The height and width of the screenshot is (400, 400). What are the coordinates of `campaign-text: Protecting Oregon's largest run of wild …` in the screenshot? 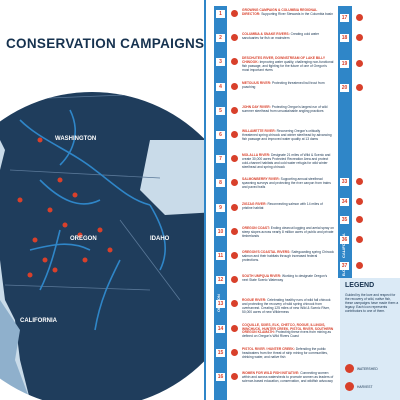 It's located at (285, 108).